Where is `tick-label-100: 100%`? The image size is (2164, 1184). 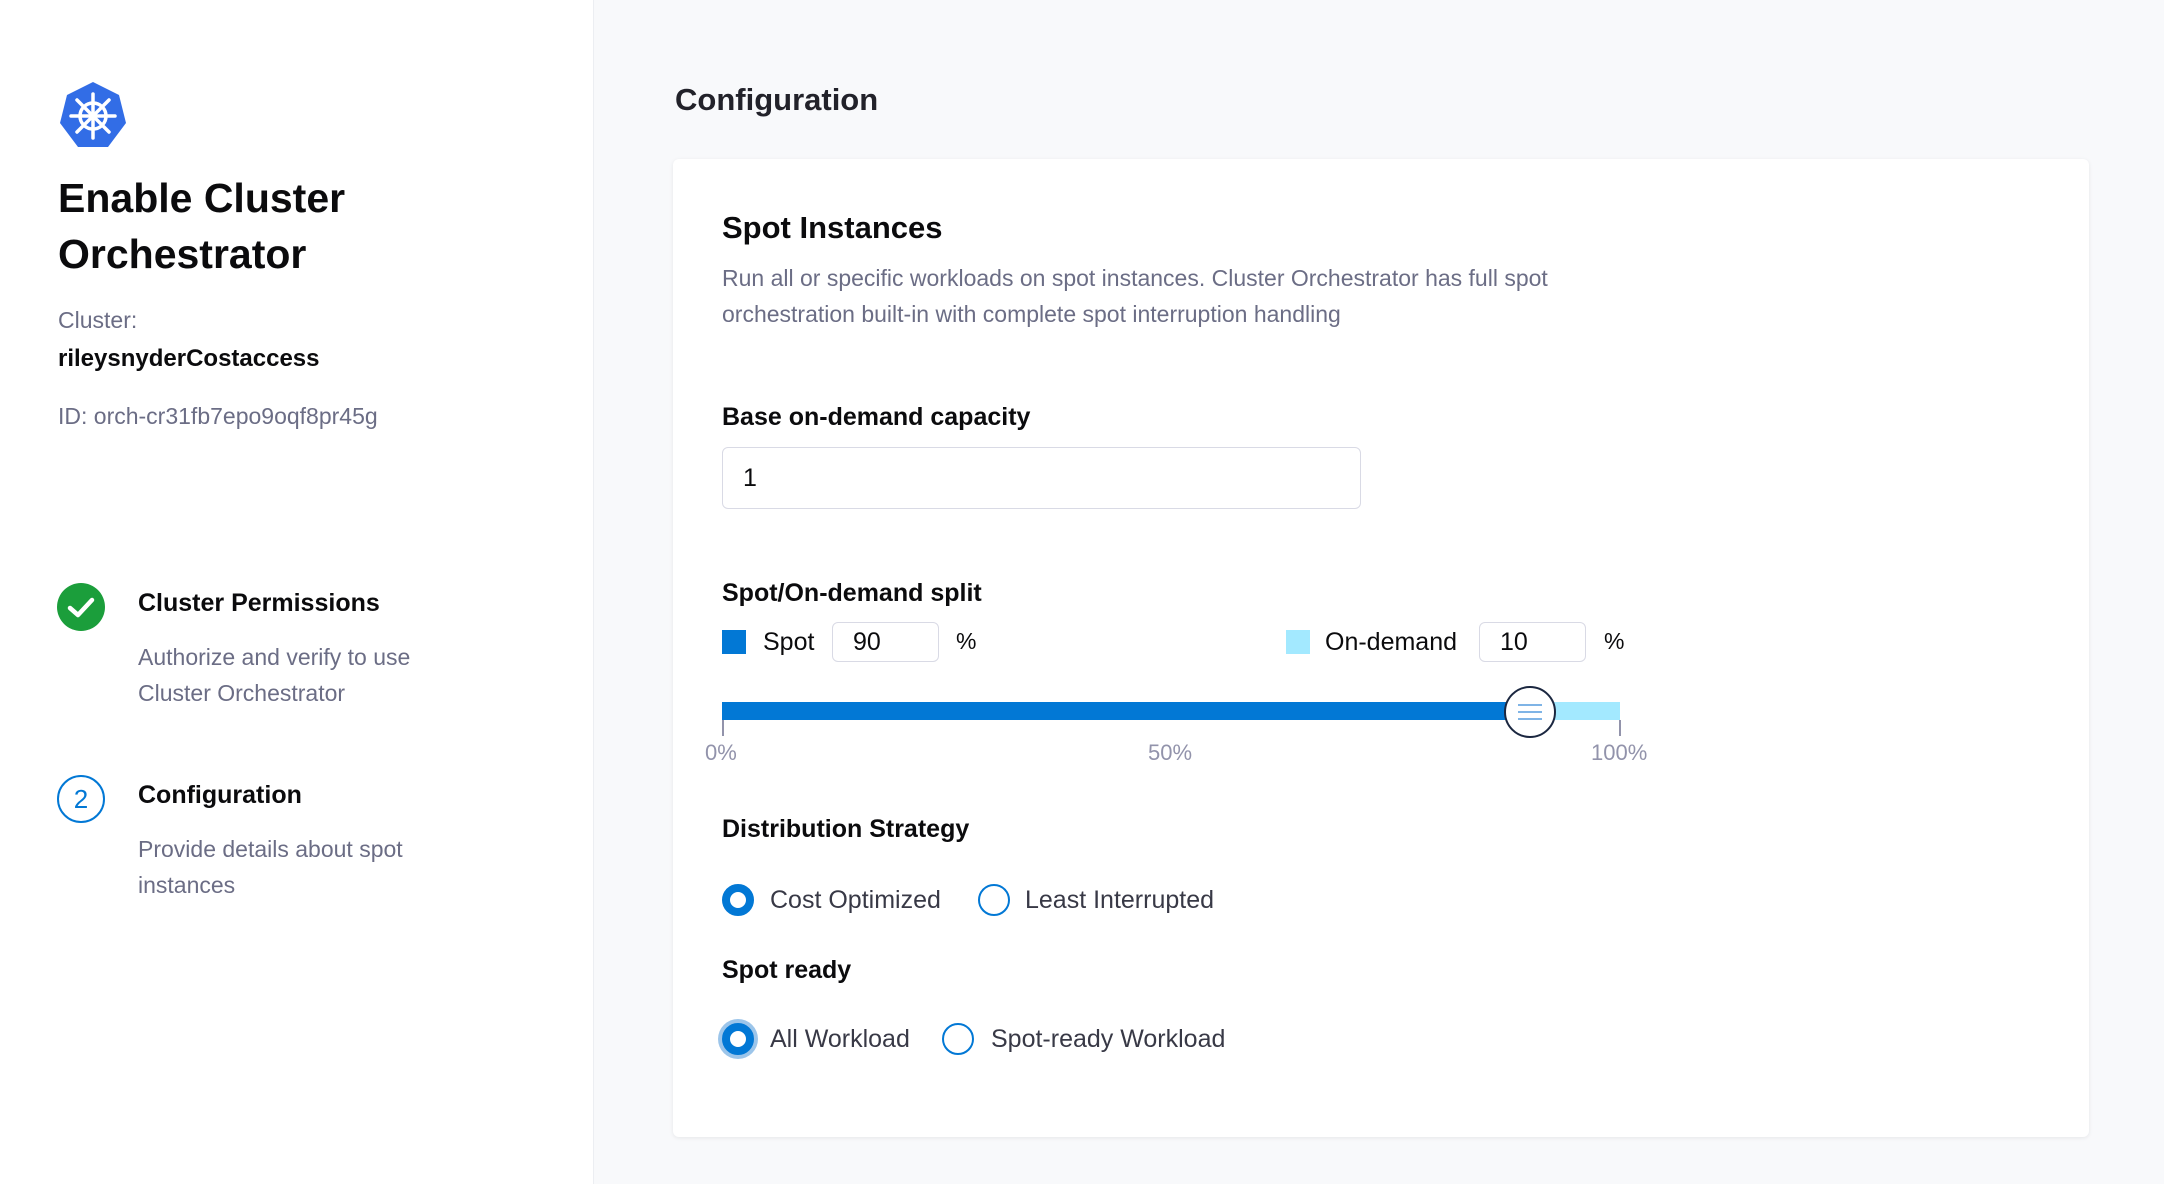 tick-label-100: 100% is located at coordinates (1619, 752).